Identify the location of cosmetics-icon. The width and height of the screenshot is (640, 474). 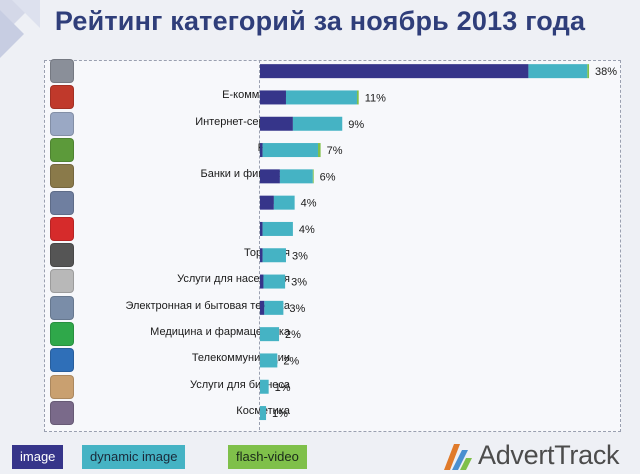
(62, 412).